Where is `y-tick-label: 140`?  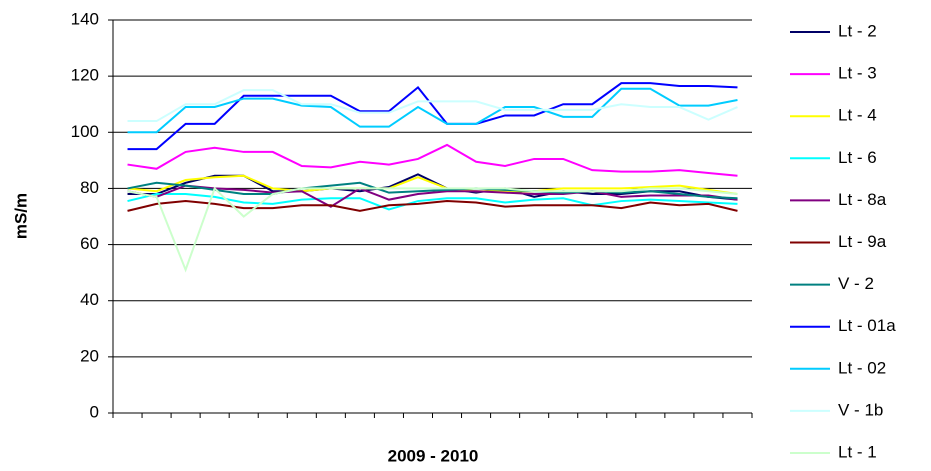
y-tick-label: 140 is located at coordinates (85, 18).